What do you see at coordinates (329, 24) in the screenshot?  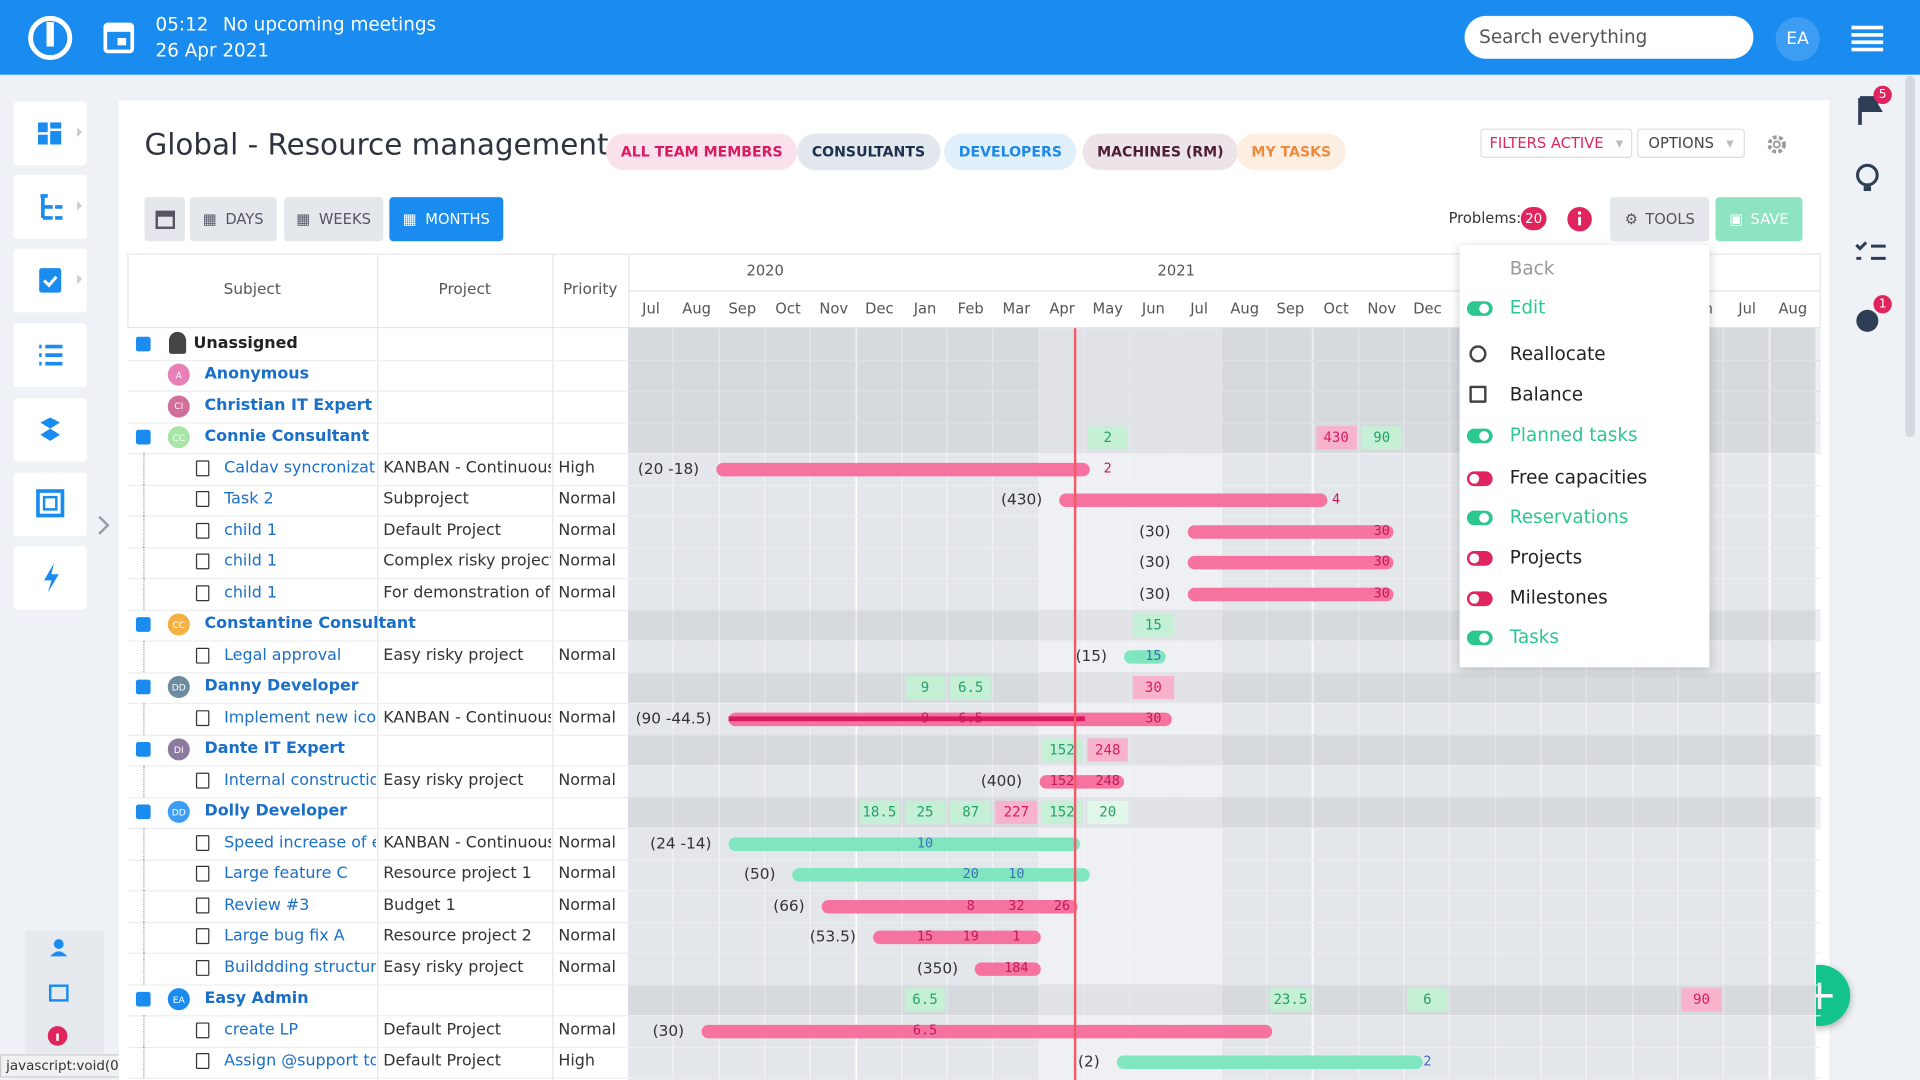 I see `meetings: No upcoming meetings` at bounding box center [329, 24].